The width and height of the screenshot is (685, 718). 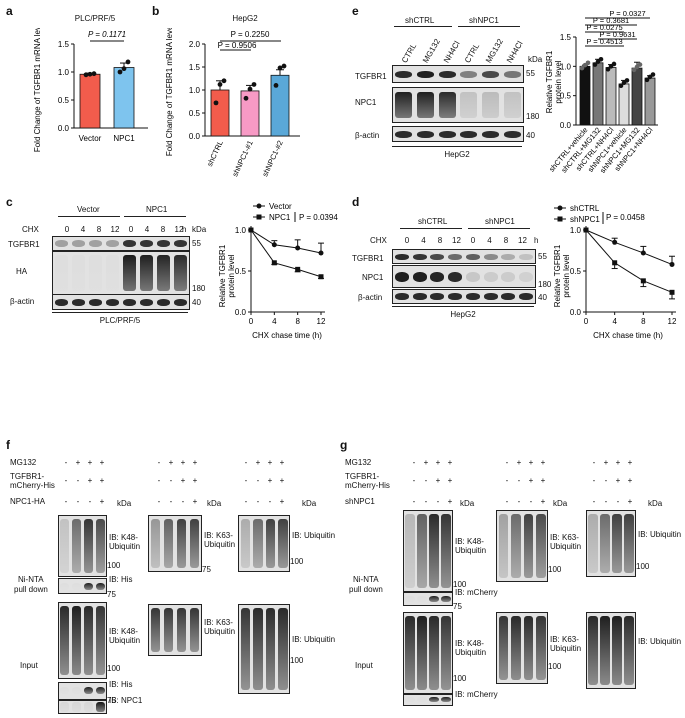 What do you see at coordinates (120, 320) in the screenshot?
I see `panel-c-cell: PLC/PRF/5` at bounding box center [120, 320].